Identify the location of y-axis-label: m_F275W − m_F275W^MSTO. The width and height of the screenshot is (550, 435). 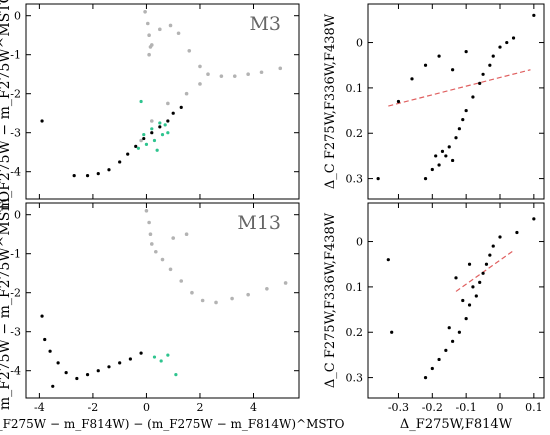
(6, 300).